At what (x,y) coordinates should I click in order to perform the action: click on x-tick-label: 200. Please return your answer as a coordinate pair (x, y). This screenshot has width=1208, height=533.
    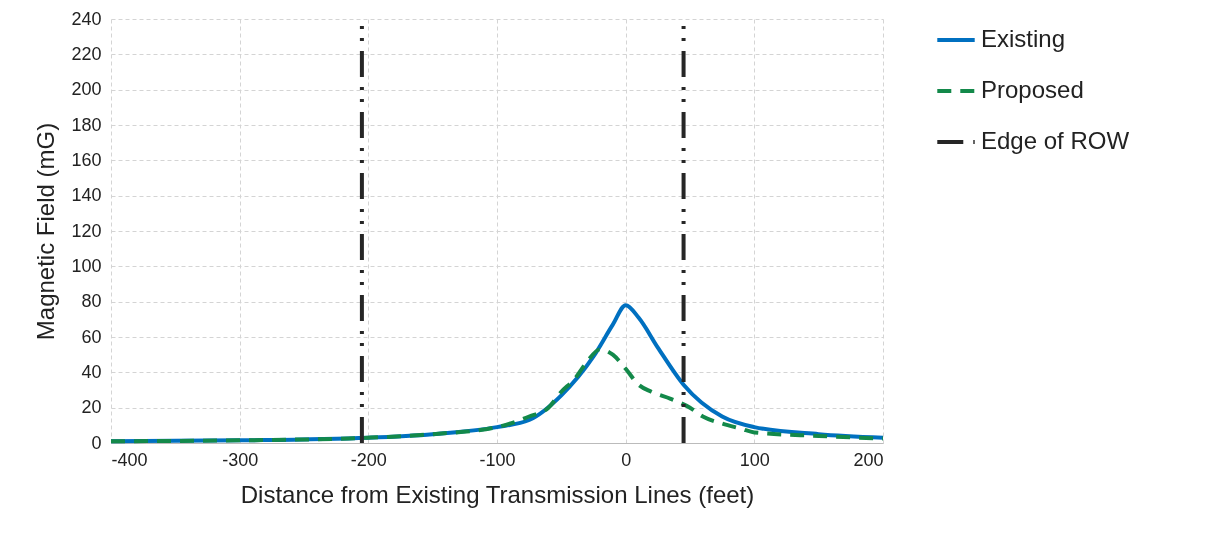
    Looking at the image, I should click on (868, 459).